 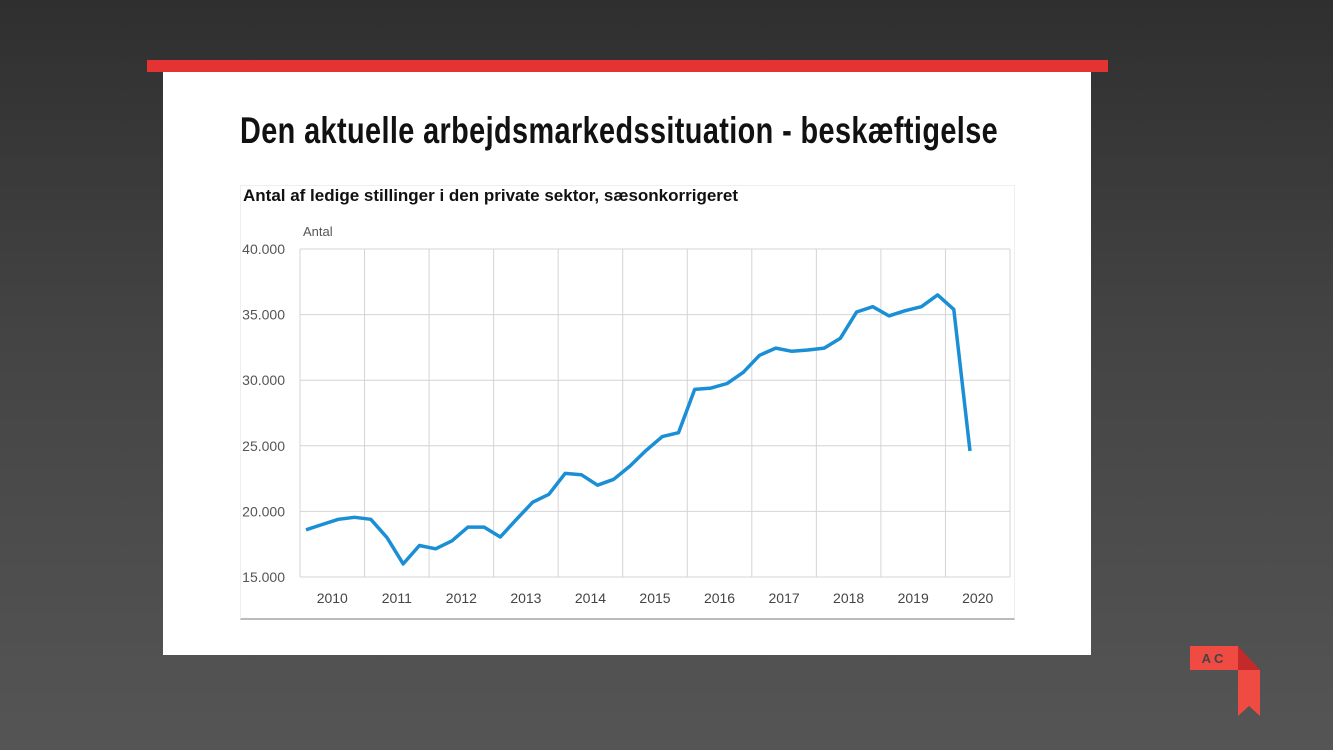 What do you see at coordinates (913, 598) in the screenshot?
I see `x-tick-label: 2019` at bounding box center [913, 598].